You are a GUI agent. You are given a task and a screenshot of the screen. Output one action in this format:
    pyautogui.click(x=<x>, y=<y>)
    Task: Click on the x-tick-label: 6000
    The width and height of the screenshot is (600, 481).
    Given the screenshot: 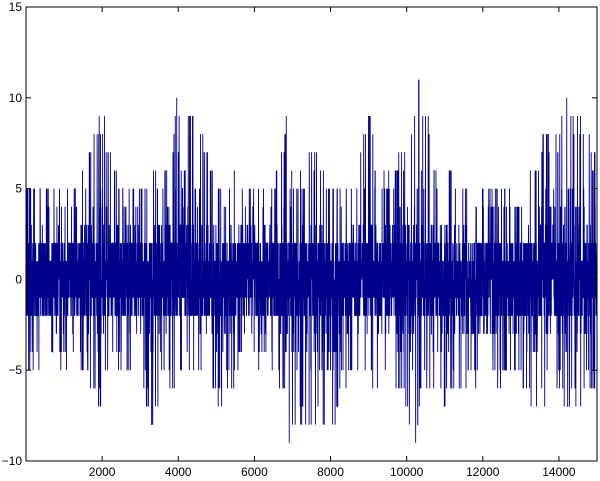 What is the action you would take?
    pyautogui.click(x=254, y=472)
    